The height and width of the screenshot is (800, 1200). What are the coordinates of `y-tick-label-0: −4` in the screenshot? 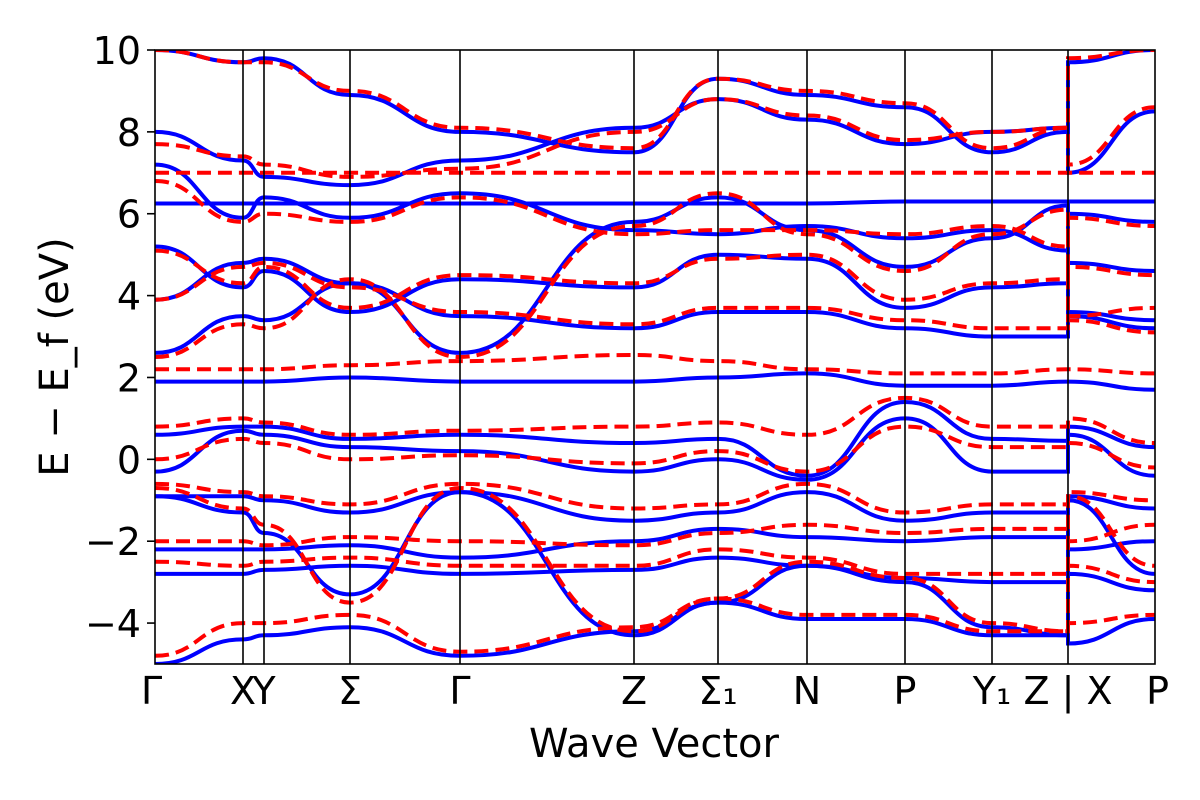 It's located at (113, 624).